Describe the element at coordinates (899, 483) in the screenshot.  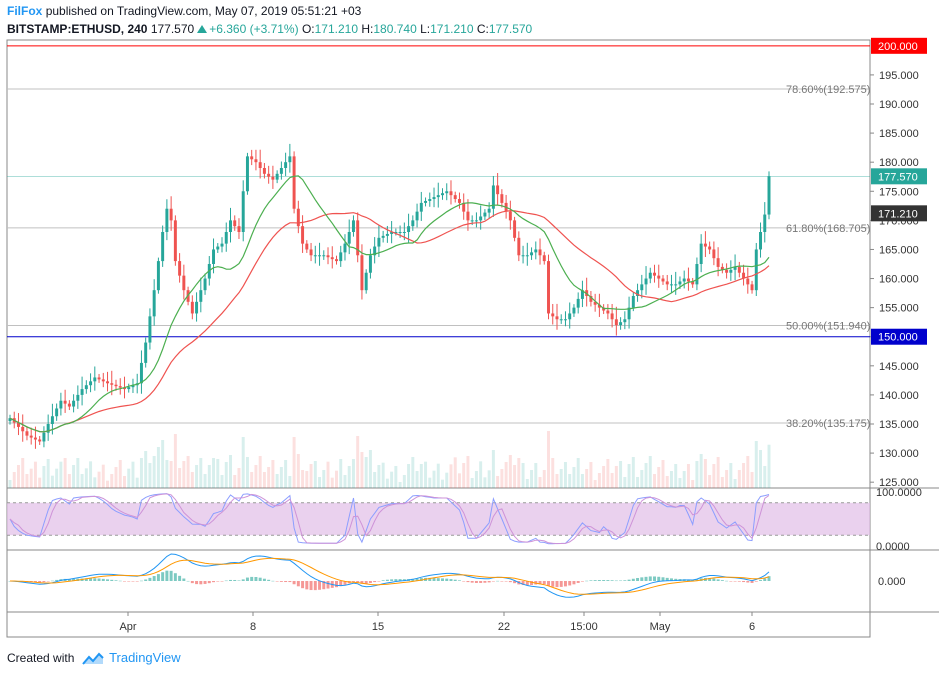
I see `price-tick-label: 125.000` at that location.